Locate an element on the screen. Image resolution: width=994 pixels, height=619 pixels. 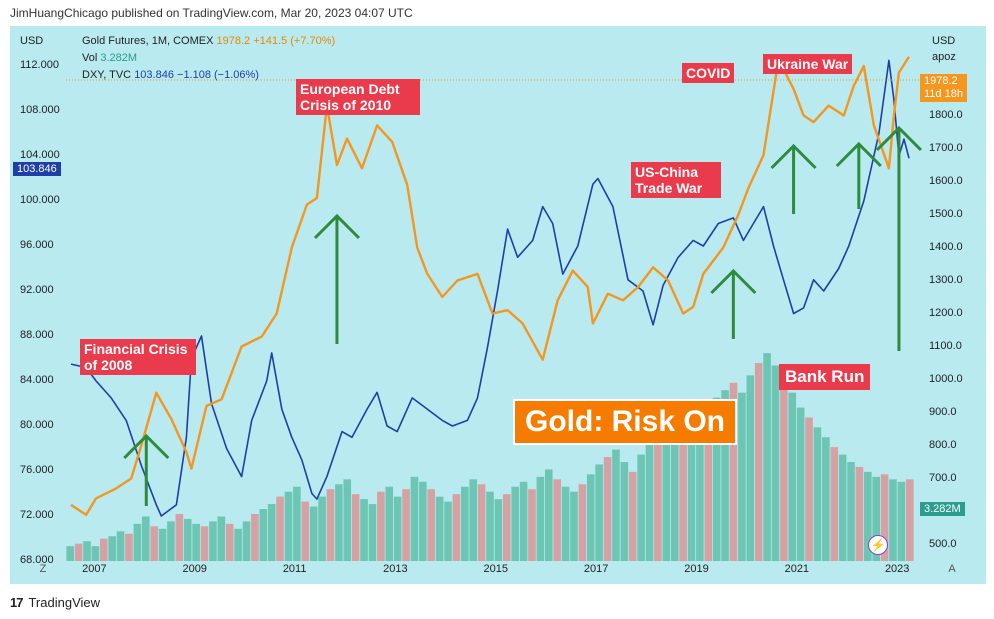
gold-countdown: 11d 18h is located at coordinates (943, 94).